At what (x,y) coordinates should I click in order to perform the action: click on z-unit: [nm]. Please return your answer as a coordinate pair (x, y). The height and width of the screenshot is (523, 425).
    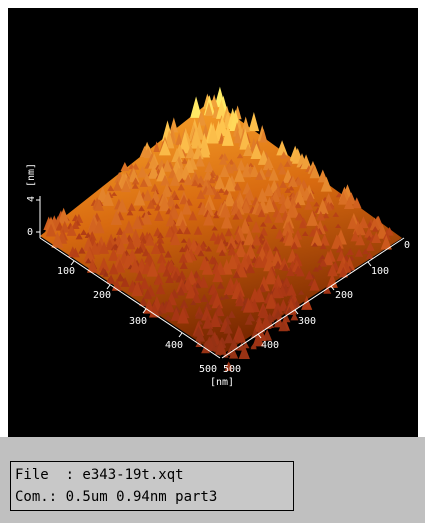
    Looking at the image, I should click on (31, 175).